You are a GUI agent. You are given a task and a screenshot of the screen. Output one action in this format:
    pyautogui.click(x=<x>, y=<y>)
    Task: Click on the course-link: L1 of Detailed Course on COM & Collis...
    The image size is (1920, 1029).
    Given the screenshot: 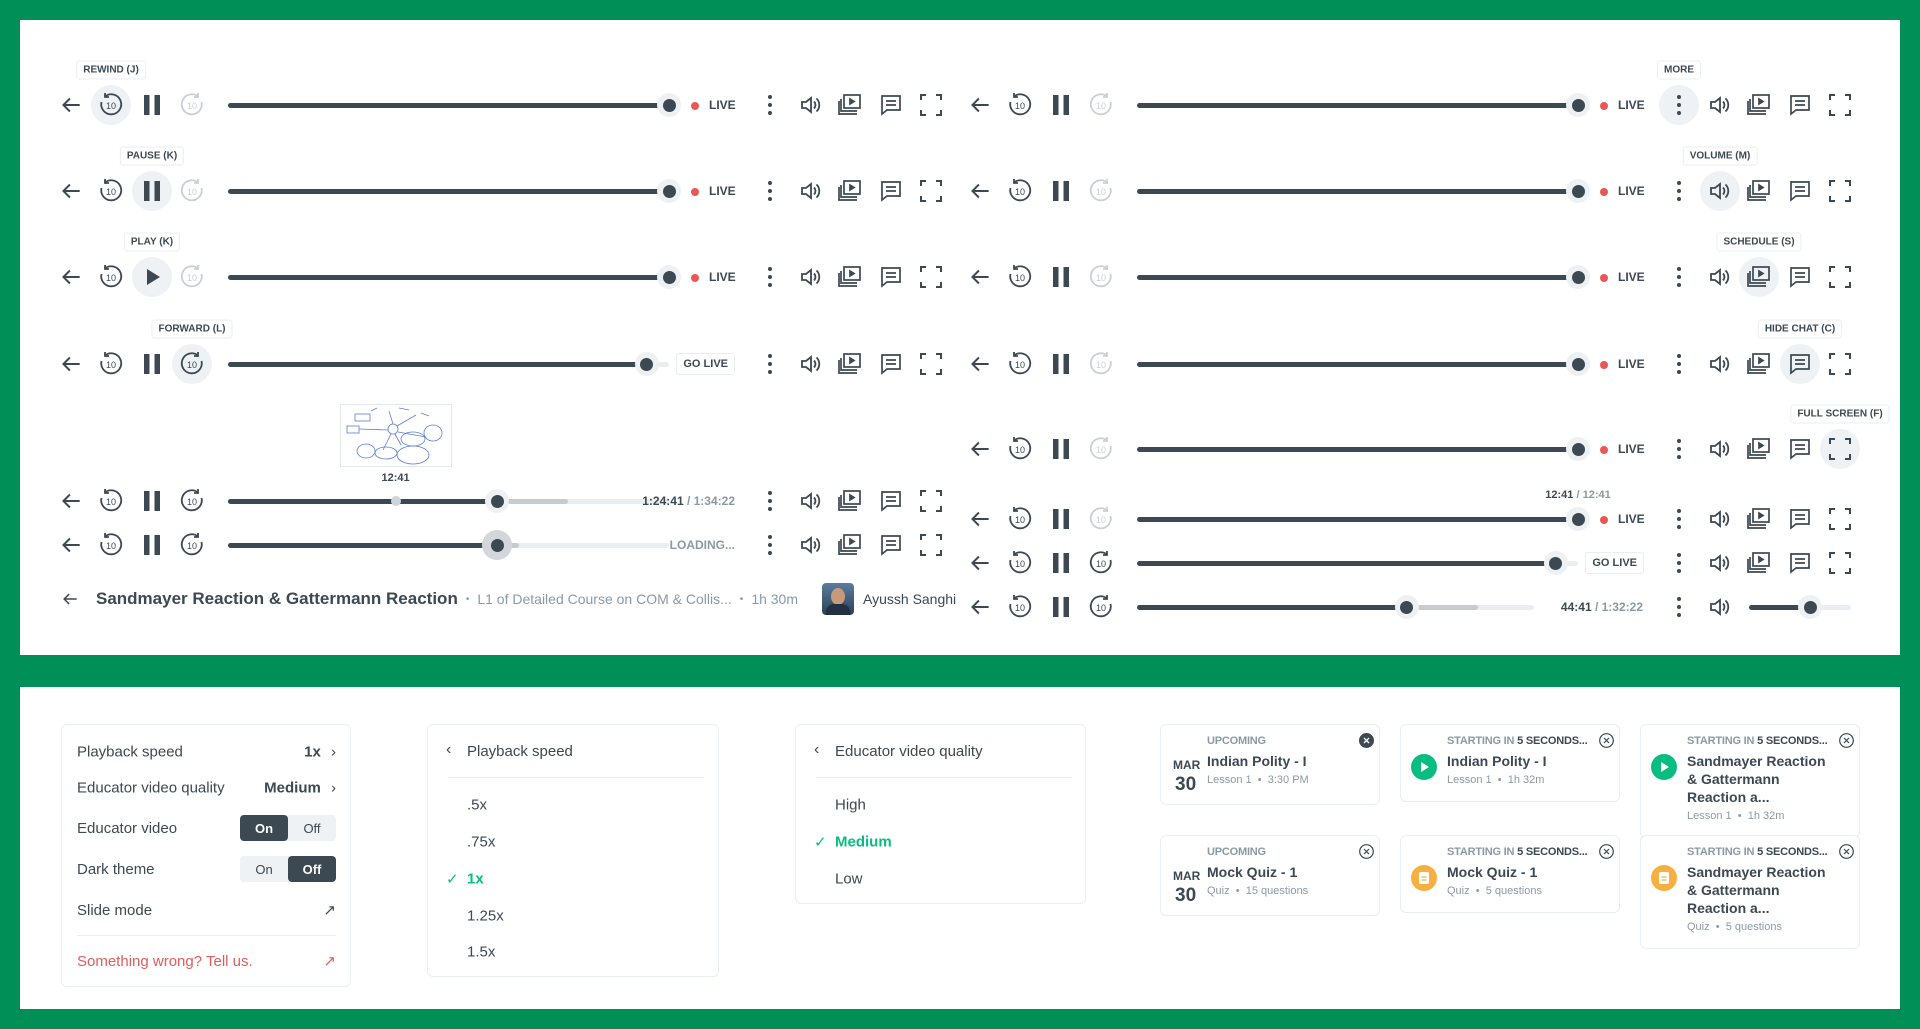 What is the action you would take?
    pyautogui.click(x=604, y=599)
    